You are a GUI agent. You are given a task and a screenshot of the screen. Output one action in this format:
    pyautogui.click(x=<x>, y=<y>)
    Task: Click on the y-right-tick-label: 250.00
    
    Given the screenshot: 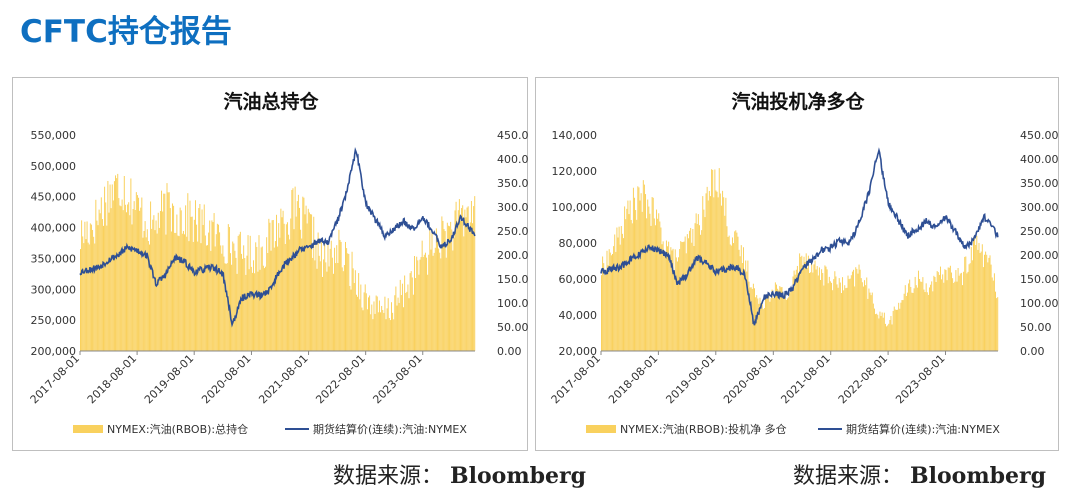 What is the action you would take?
    pyautogui.click(x=1039, y=231)
    